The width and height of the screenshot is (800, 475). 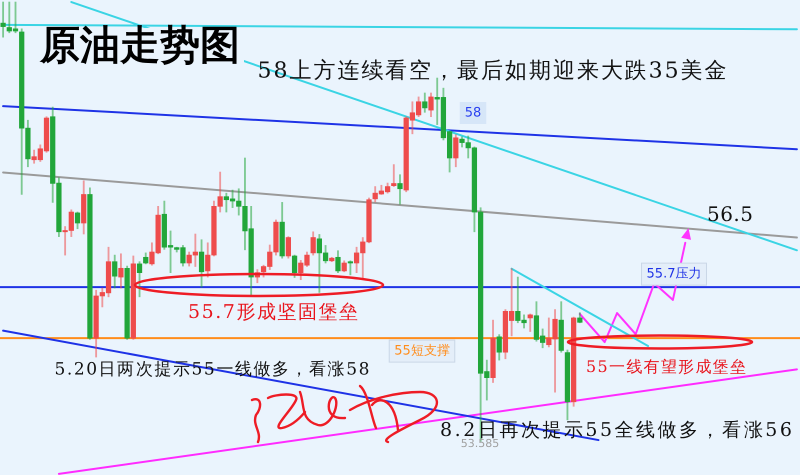 I want to click on annotation: 55.7形成坚固堡垒, so click(x=274, y=311).